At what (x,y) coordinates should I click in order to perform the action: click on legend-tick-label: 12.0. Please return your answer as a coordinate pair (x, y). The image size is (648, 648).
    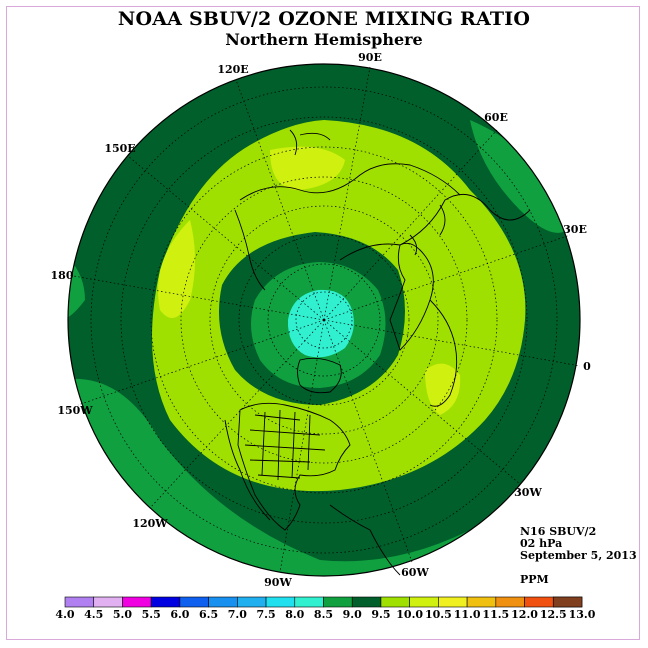
    Looking at the image, I should click on (524, 614).